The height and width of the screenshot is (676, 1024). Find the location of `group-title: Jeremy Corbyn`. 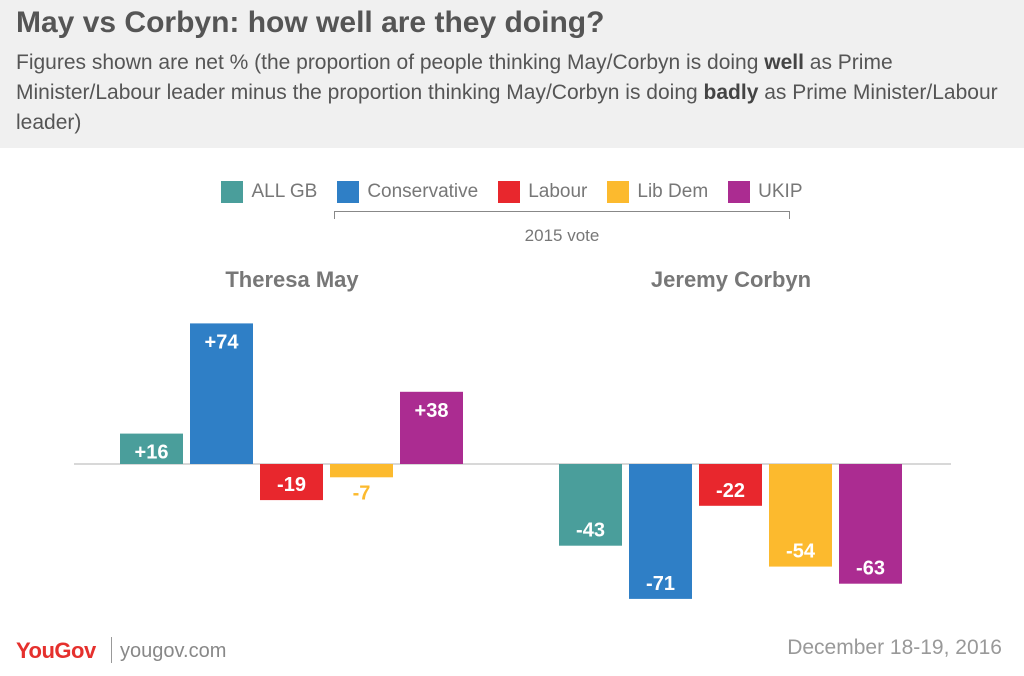

group-title: Jeremy Corbyn is located at coordinates (731, 279).